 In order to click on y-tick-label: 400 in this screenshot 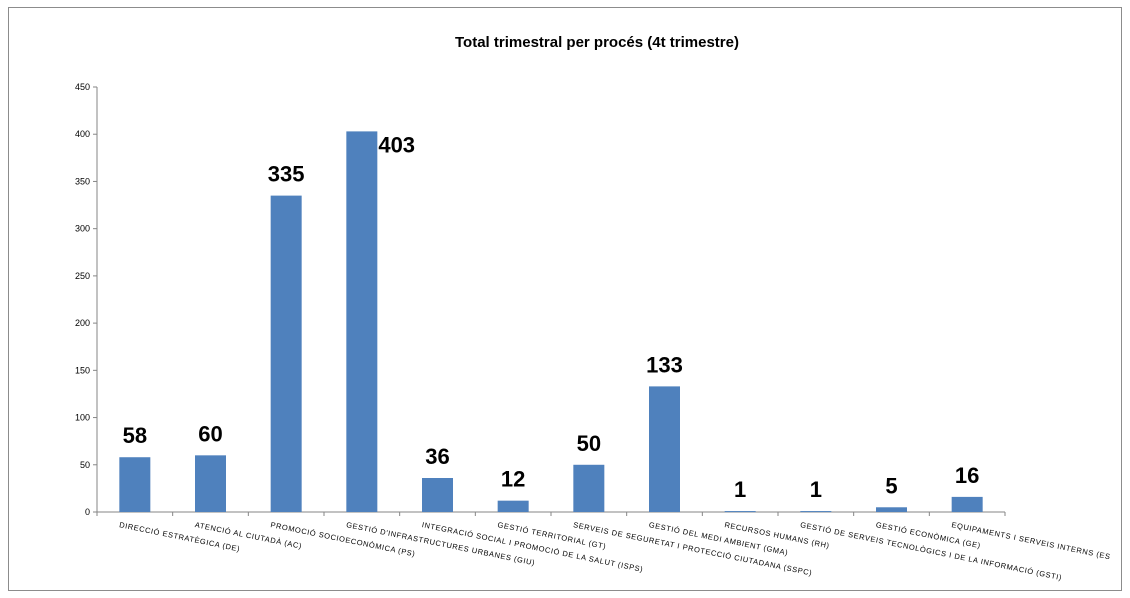, I will do `click(82, 134)`.